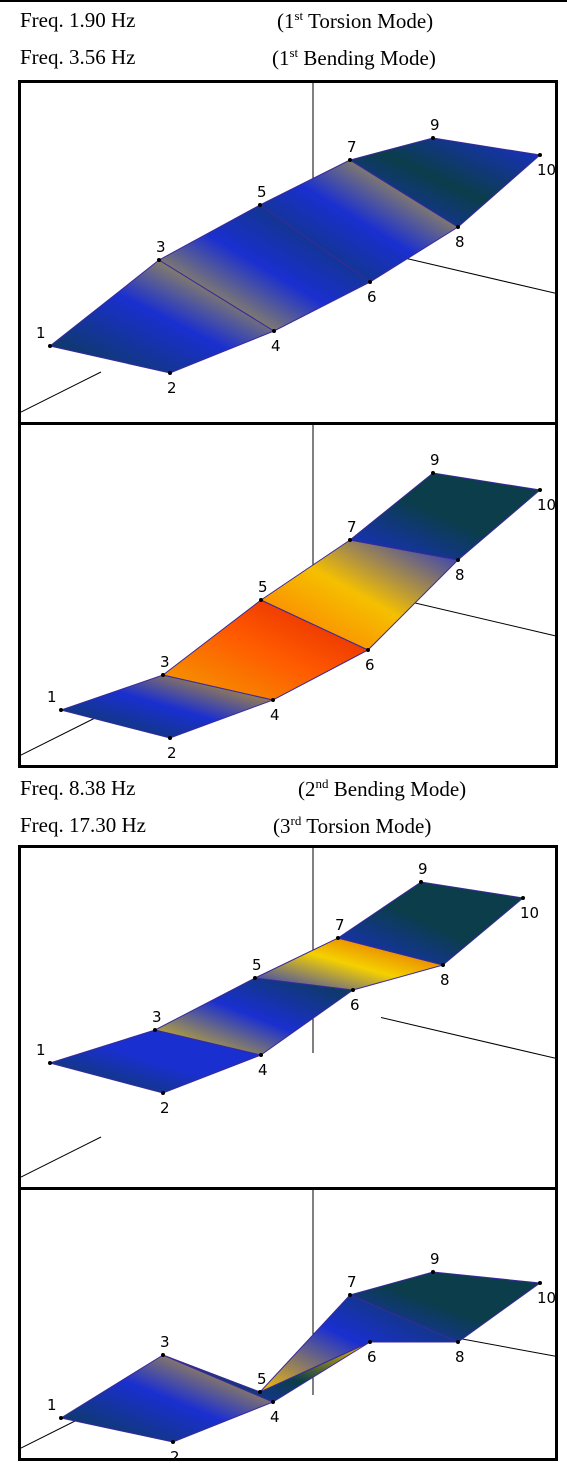  What do you see at coordinates (322, 783) in the screenshot?
I see `mode-sup: nd` at bounding box center [322, 783].